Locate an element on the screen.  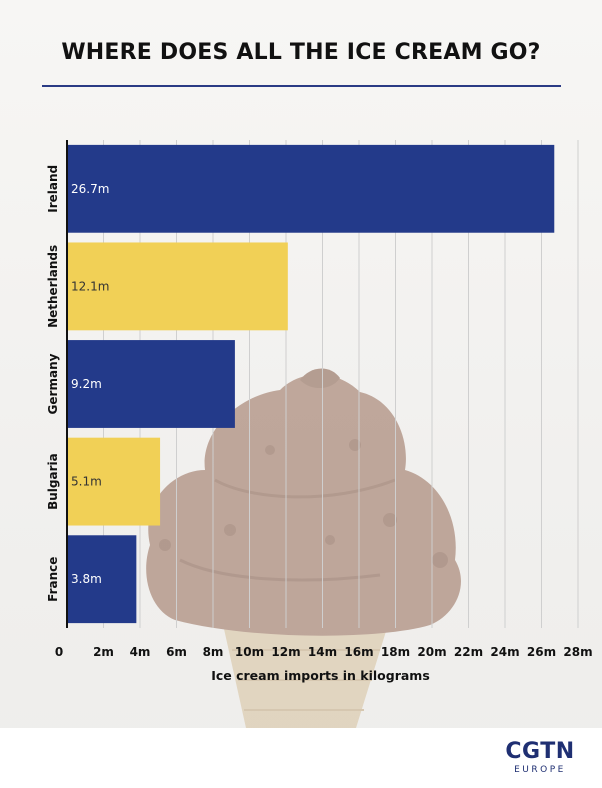
x-tick-label: 4m is located at coordinates (140, 652).